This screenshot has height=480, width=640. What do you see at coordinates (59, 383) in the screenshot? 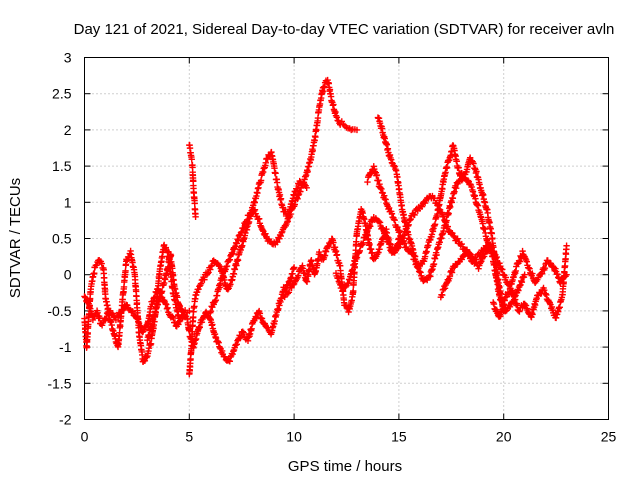
I see `y-tick-label: -1.5` at bounding box center [59, 383].